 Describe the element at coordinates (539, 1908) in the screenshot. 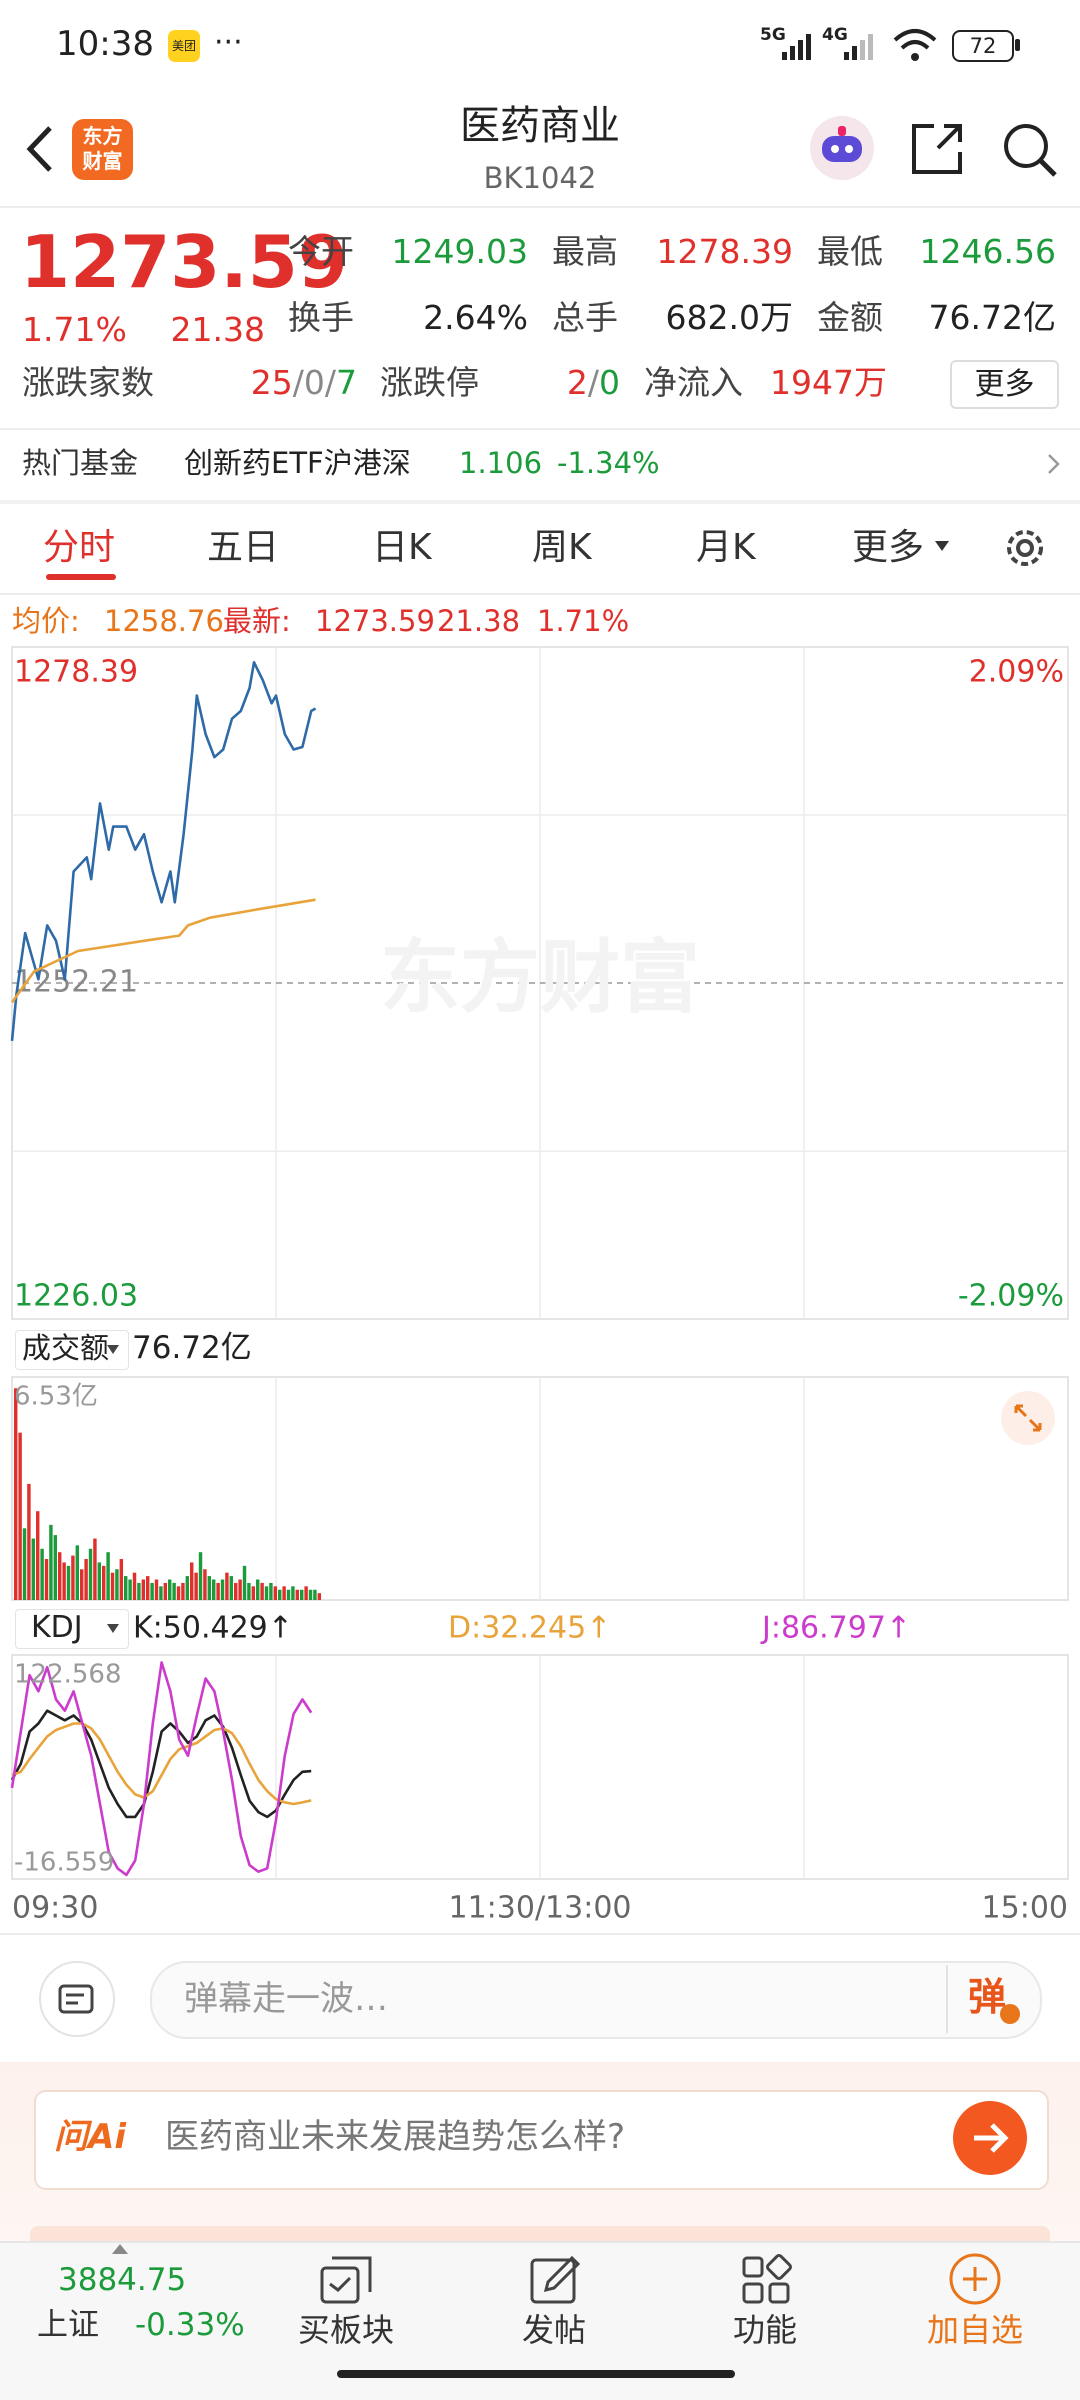

I see `x-tick-label: 11:30/13:00` at that location.